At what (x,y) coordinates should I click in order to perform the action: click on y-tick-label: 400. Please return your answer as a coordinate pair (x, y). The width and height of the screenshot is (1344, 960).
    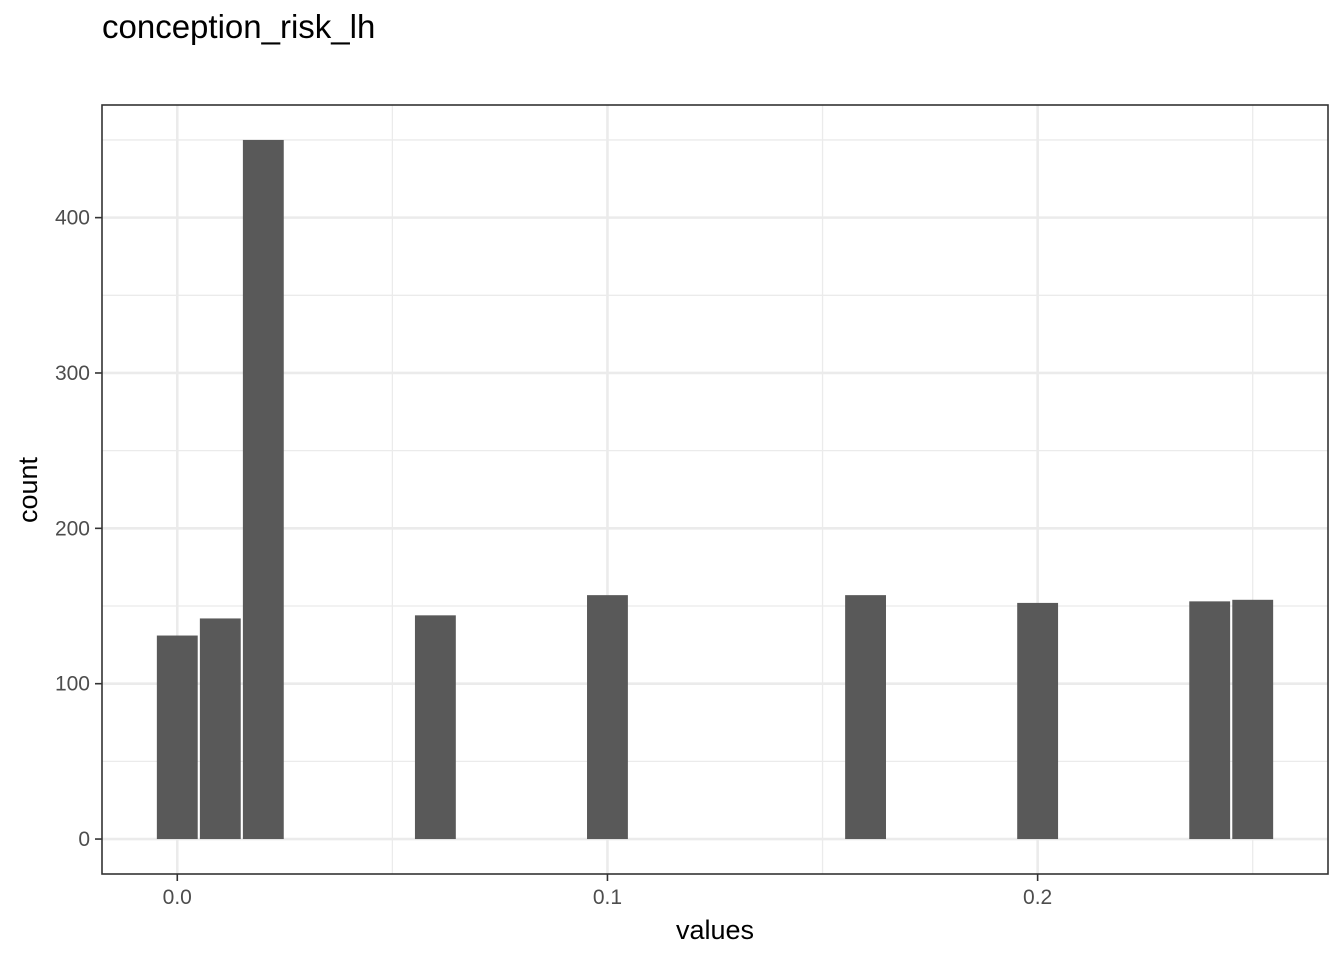
    Looking at the image, I should click on (72, 218).